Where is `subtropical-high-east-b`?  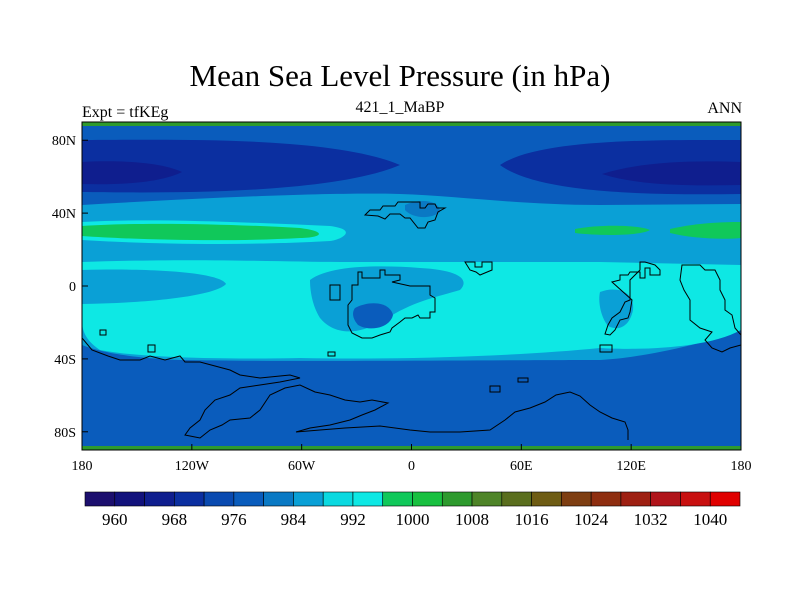
subtropical-high-east-b is located at coordinates (705, 230).